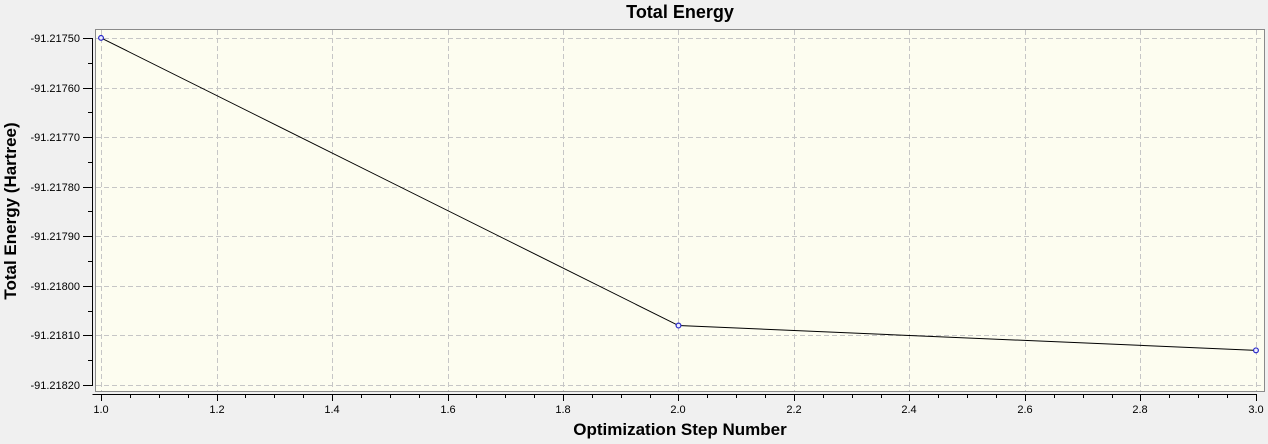 The height and width of the screenshot is (444, 1268). I want to click on y-tick-label: -91.21810, so click(55, 336).